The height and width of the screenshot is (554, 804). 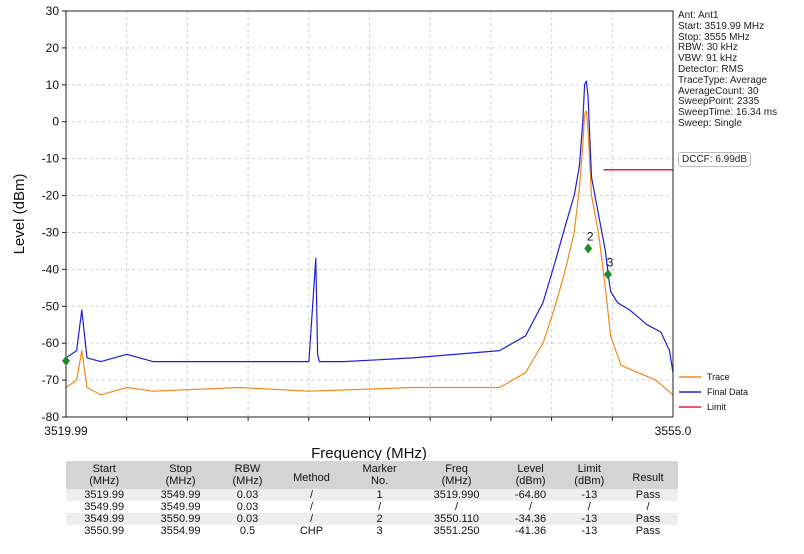 I want to click on table-cell: 0.5, so click(x=247, y=531).